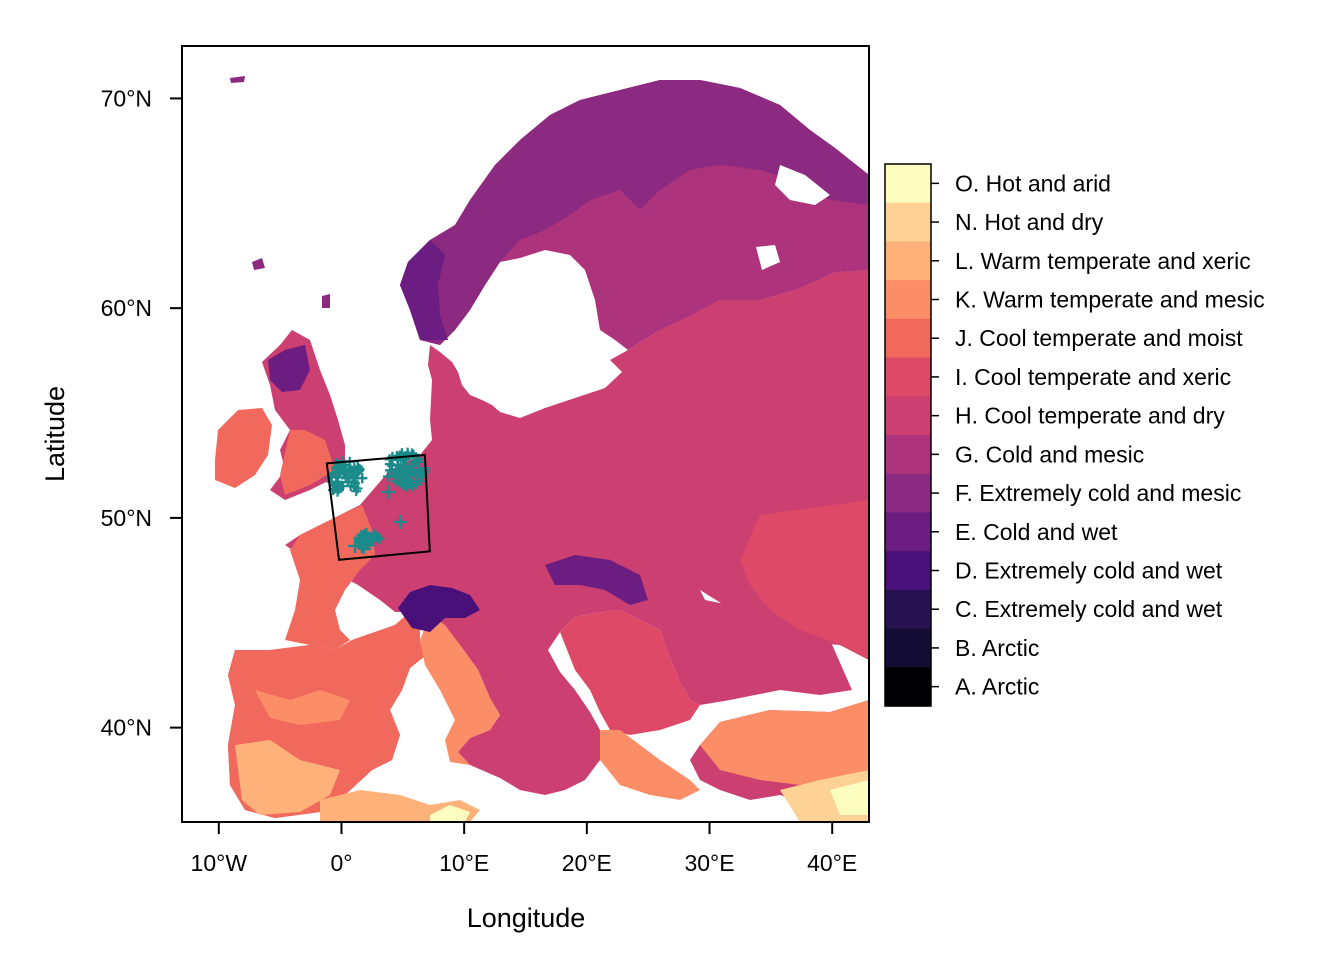 The width and height of the screenshot is (1344, 960). I want to click on legend-label: I. Cool temperate and xeric, so click(1093, 377).